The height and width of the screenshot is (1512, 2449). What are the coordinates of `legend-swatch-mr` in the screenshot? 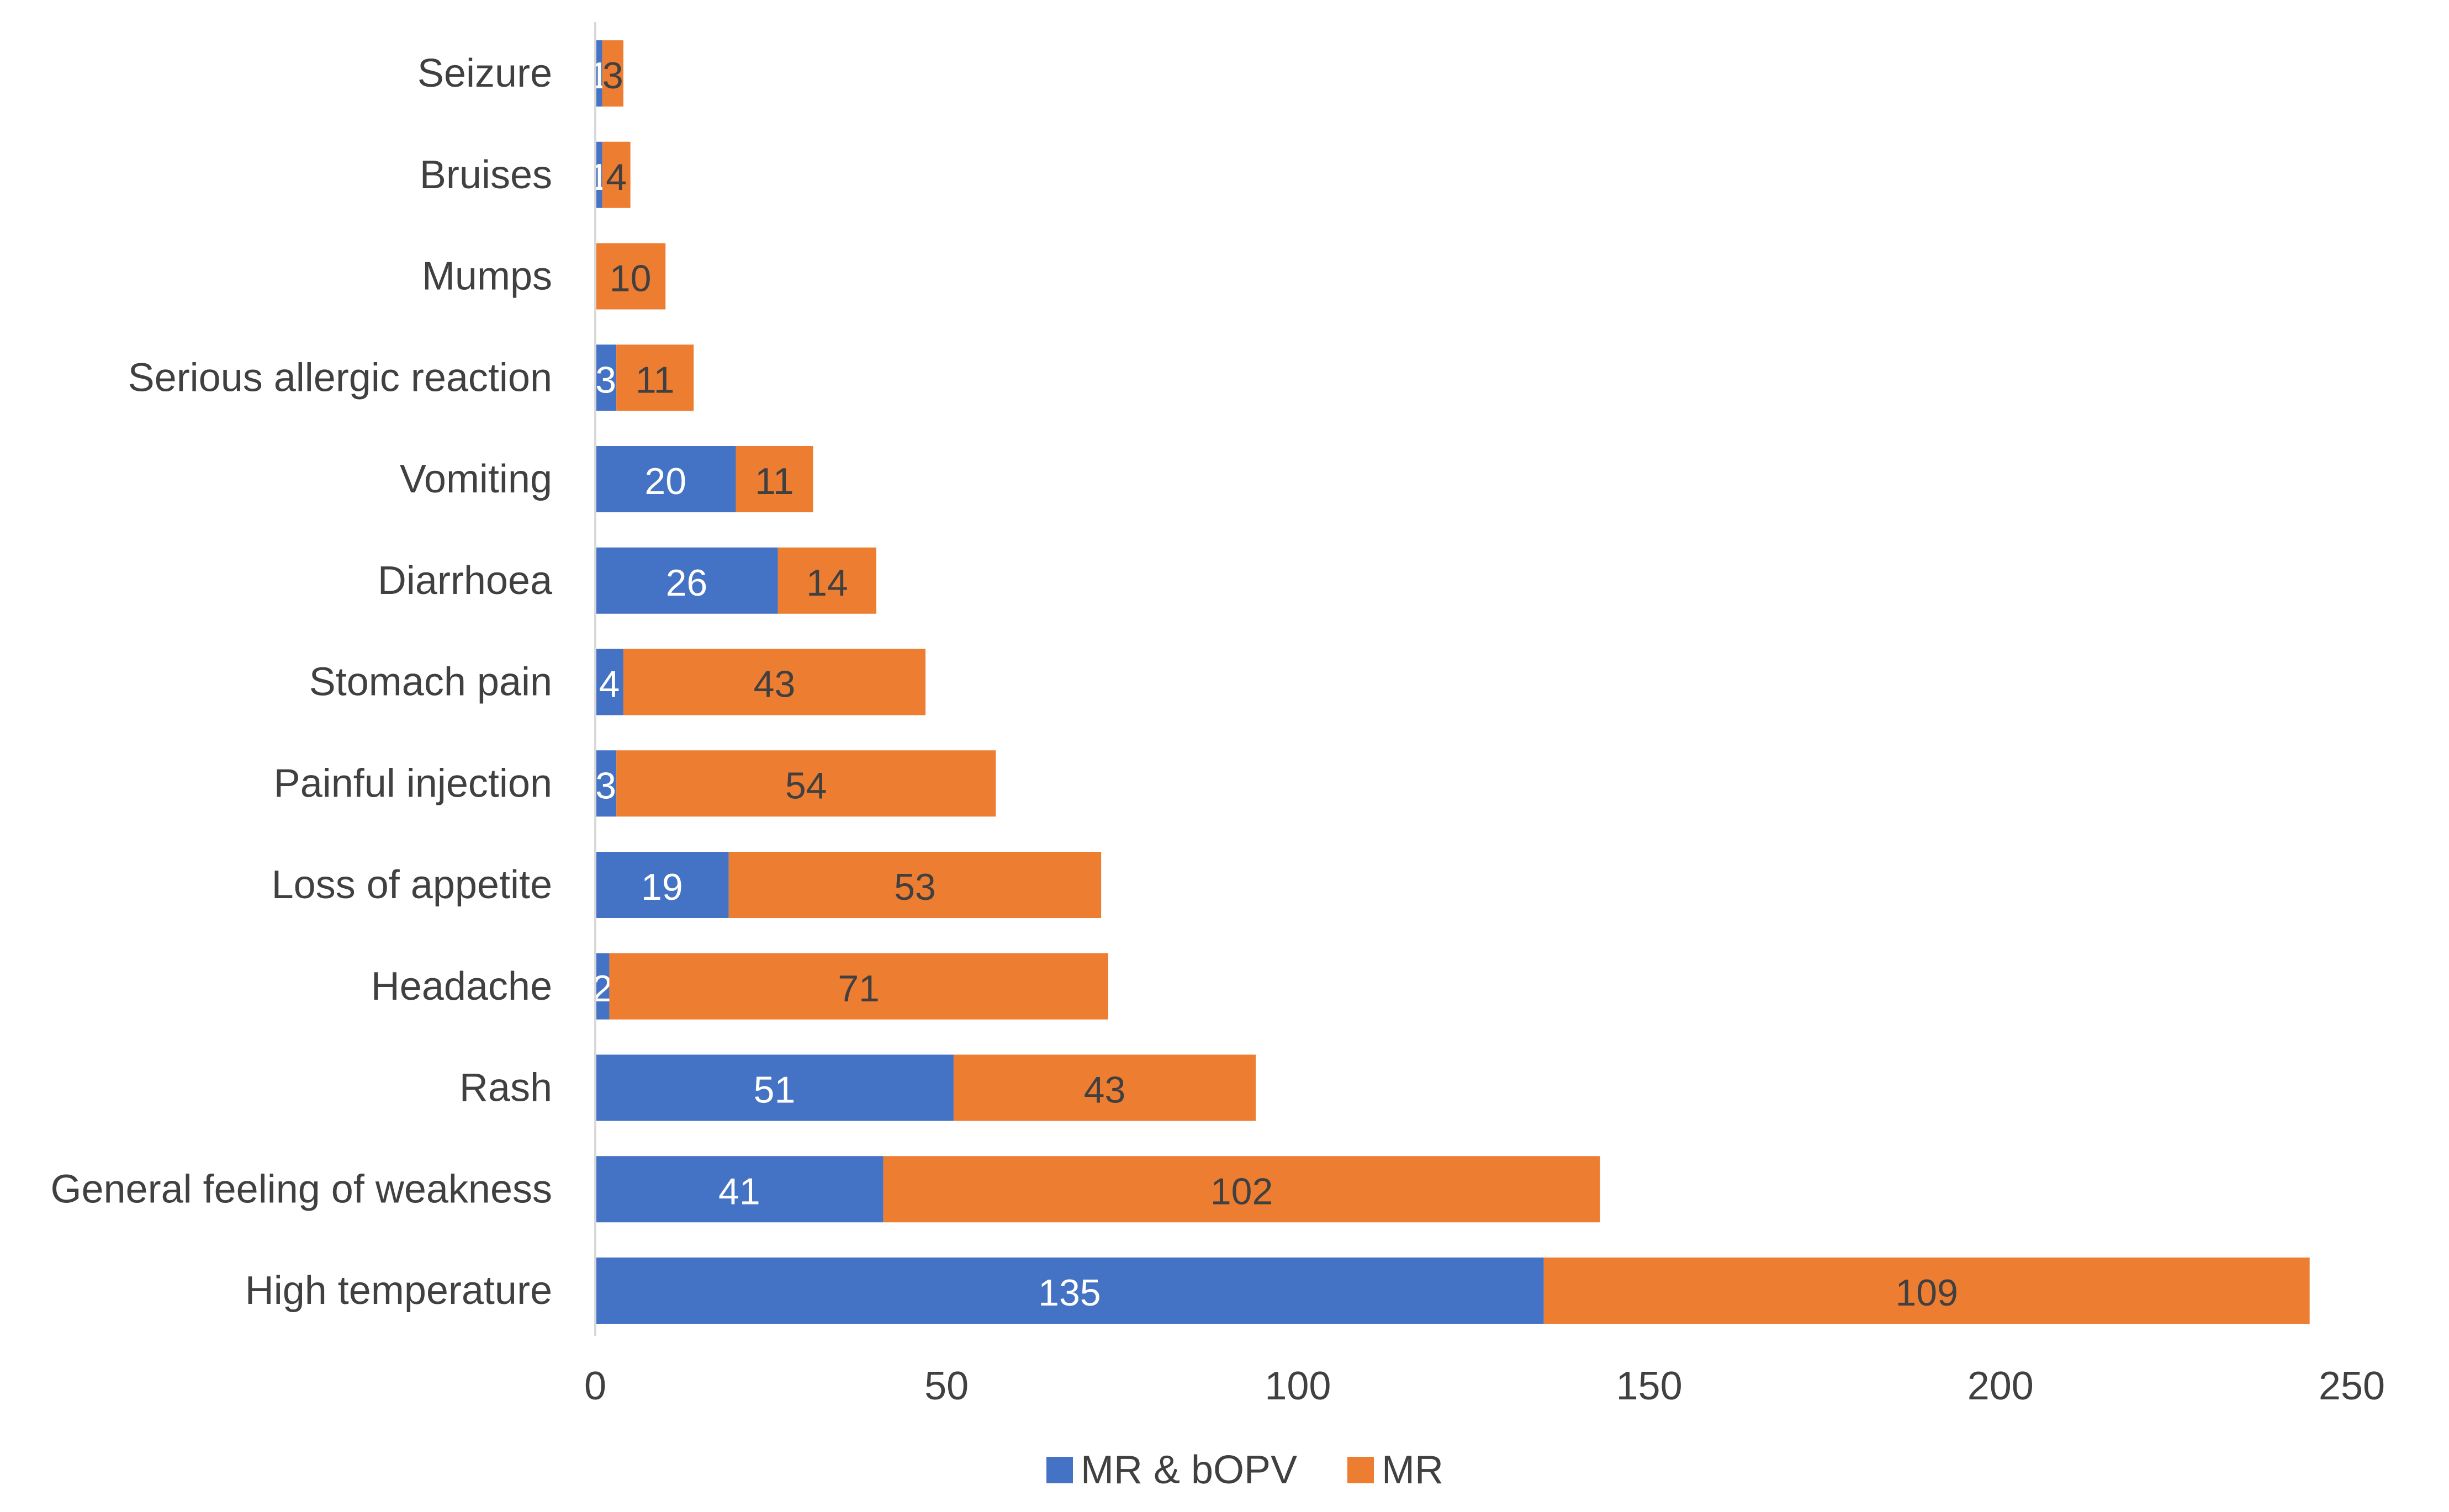 It's located at (1360, 1470).